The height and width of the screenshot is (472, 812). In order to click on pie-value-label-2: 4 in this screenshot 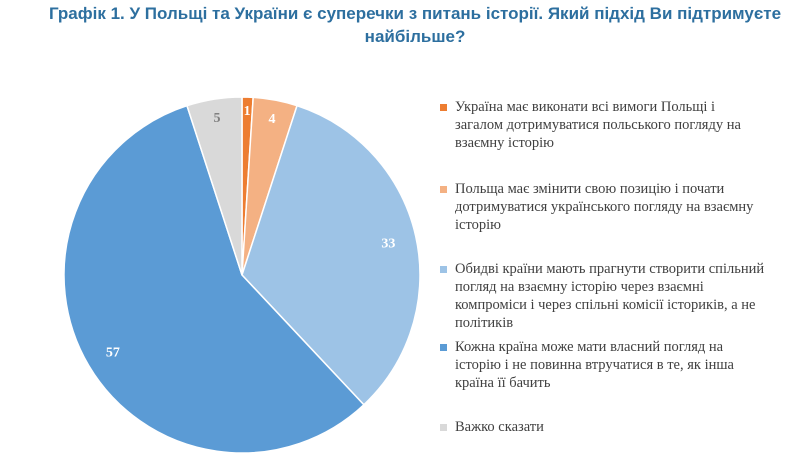, I will do `click(271, 119)`.